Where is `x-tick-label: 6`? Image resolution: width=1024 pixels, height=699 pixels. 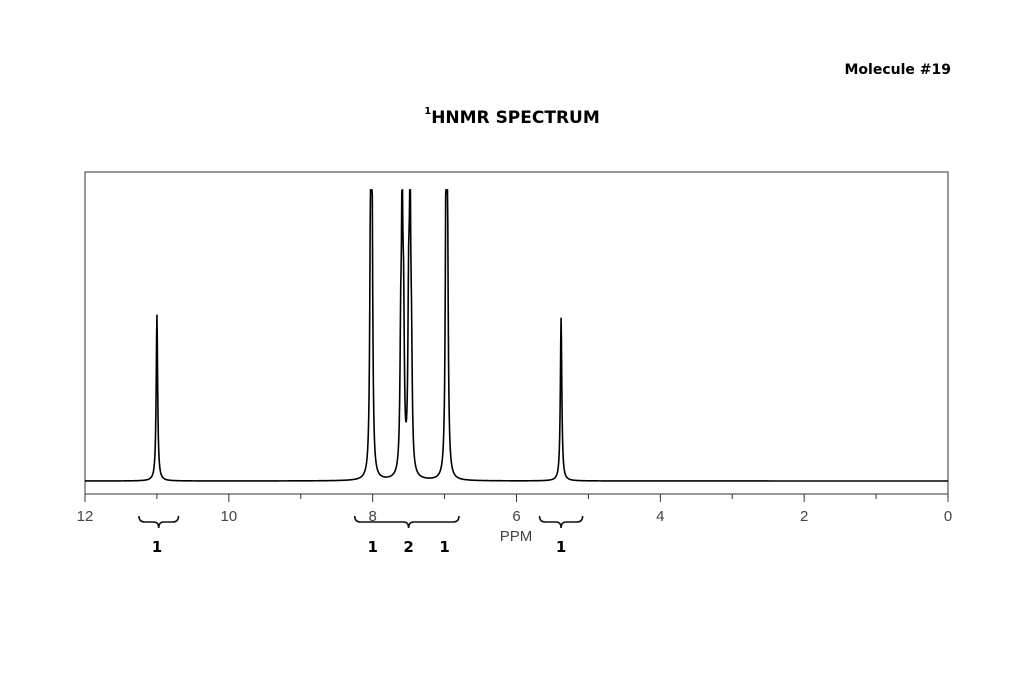 x-tick-label: 6 is located at coordinates (516, 516).